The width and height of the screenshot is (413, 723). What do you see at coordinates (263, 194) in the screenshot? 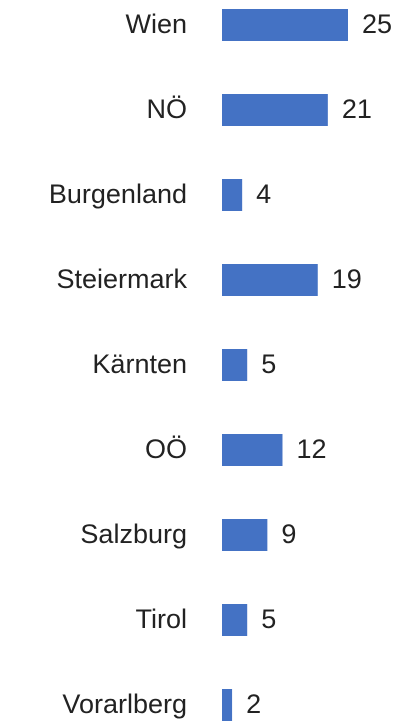
I see `value-label: 4` at bounding box center [263, 194].